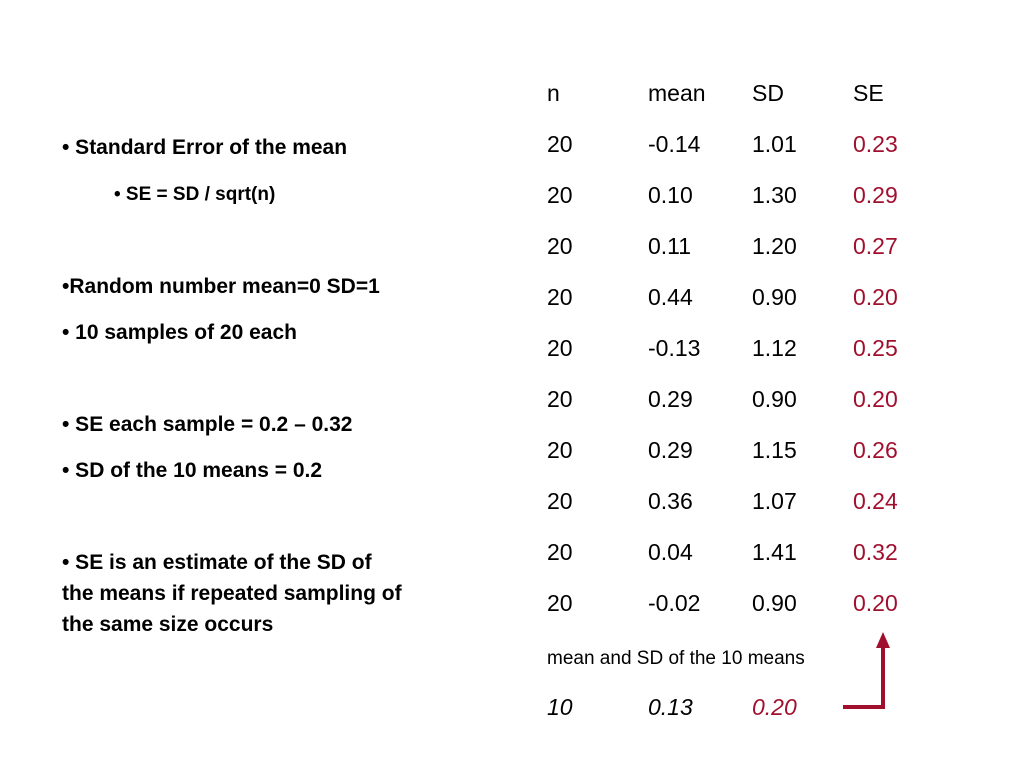  What do you see at coordinates (670, 246) in the screenshot?
I see `cell-mean: 0.11` at bounding box center [670, 246].